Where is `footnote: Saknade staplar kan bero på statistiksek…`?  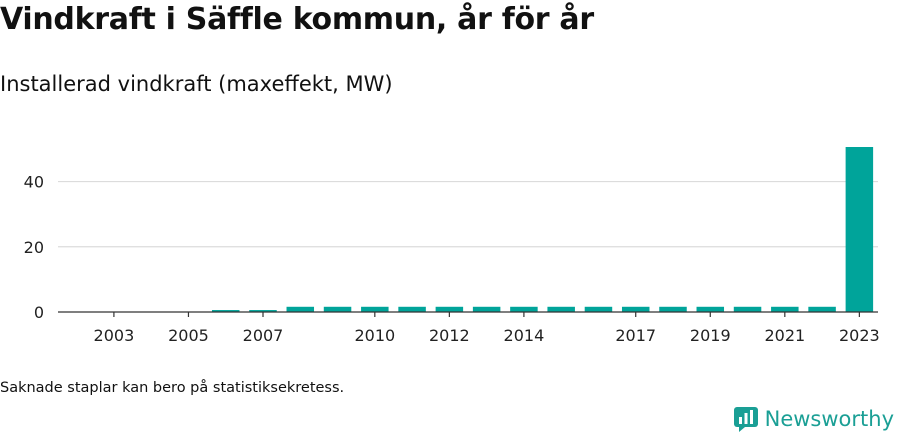
footnote: Saknade staplar kan bero på statistiksek… is located at coordinates (172, 388).